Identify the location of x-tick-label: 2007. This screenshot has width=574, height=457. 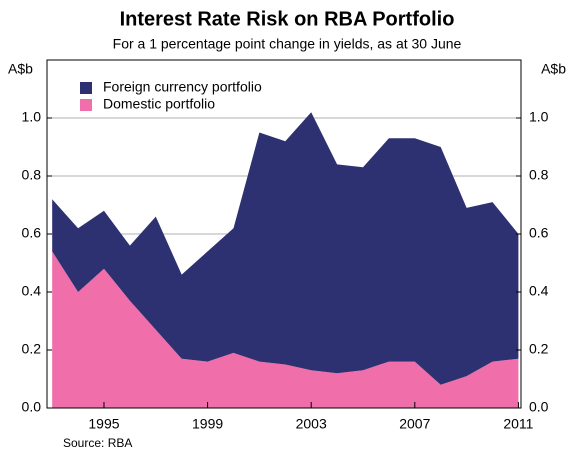
(414, 424).